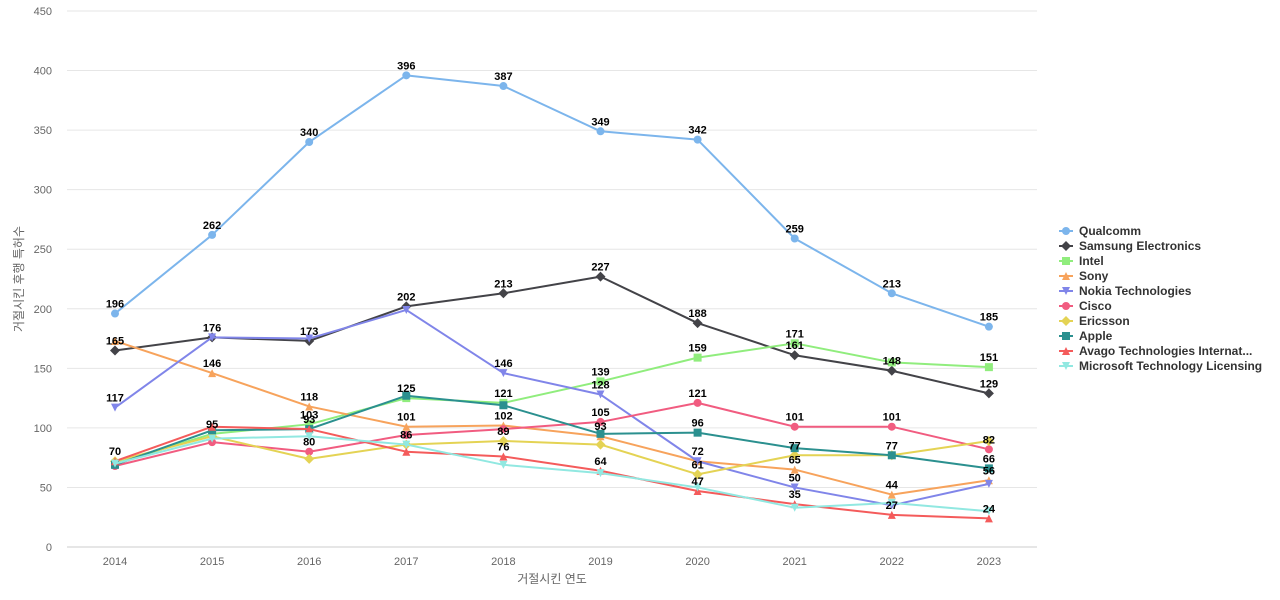 The height and width of the screenshot is (600, 1280). What do you see at coordinates (503, 447) in the screenshot?
I see `data-label: 76` at bounding box center [503, 447].